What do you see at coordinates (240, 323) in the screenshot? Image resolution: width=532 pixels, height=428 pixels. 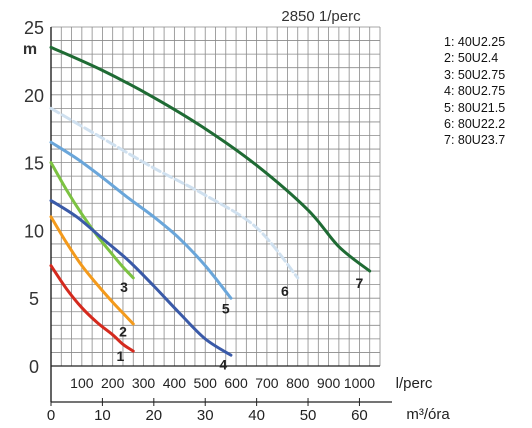 I see `series-number-labels: 1 2 3 4 5 6 7` at bounding box center [240, 323].